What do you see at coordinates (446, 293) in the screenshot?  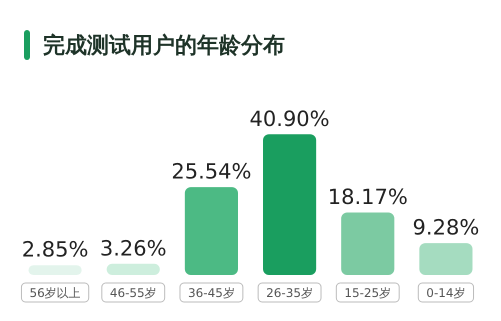 I see `x-tick-label: 0-14岁` at bounding box center [446, 293].